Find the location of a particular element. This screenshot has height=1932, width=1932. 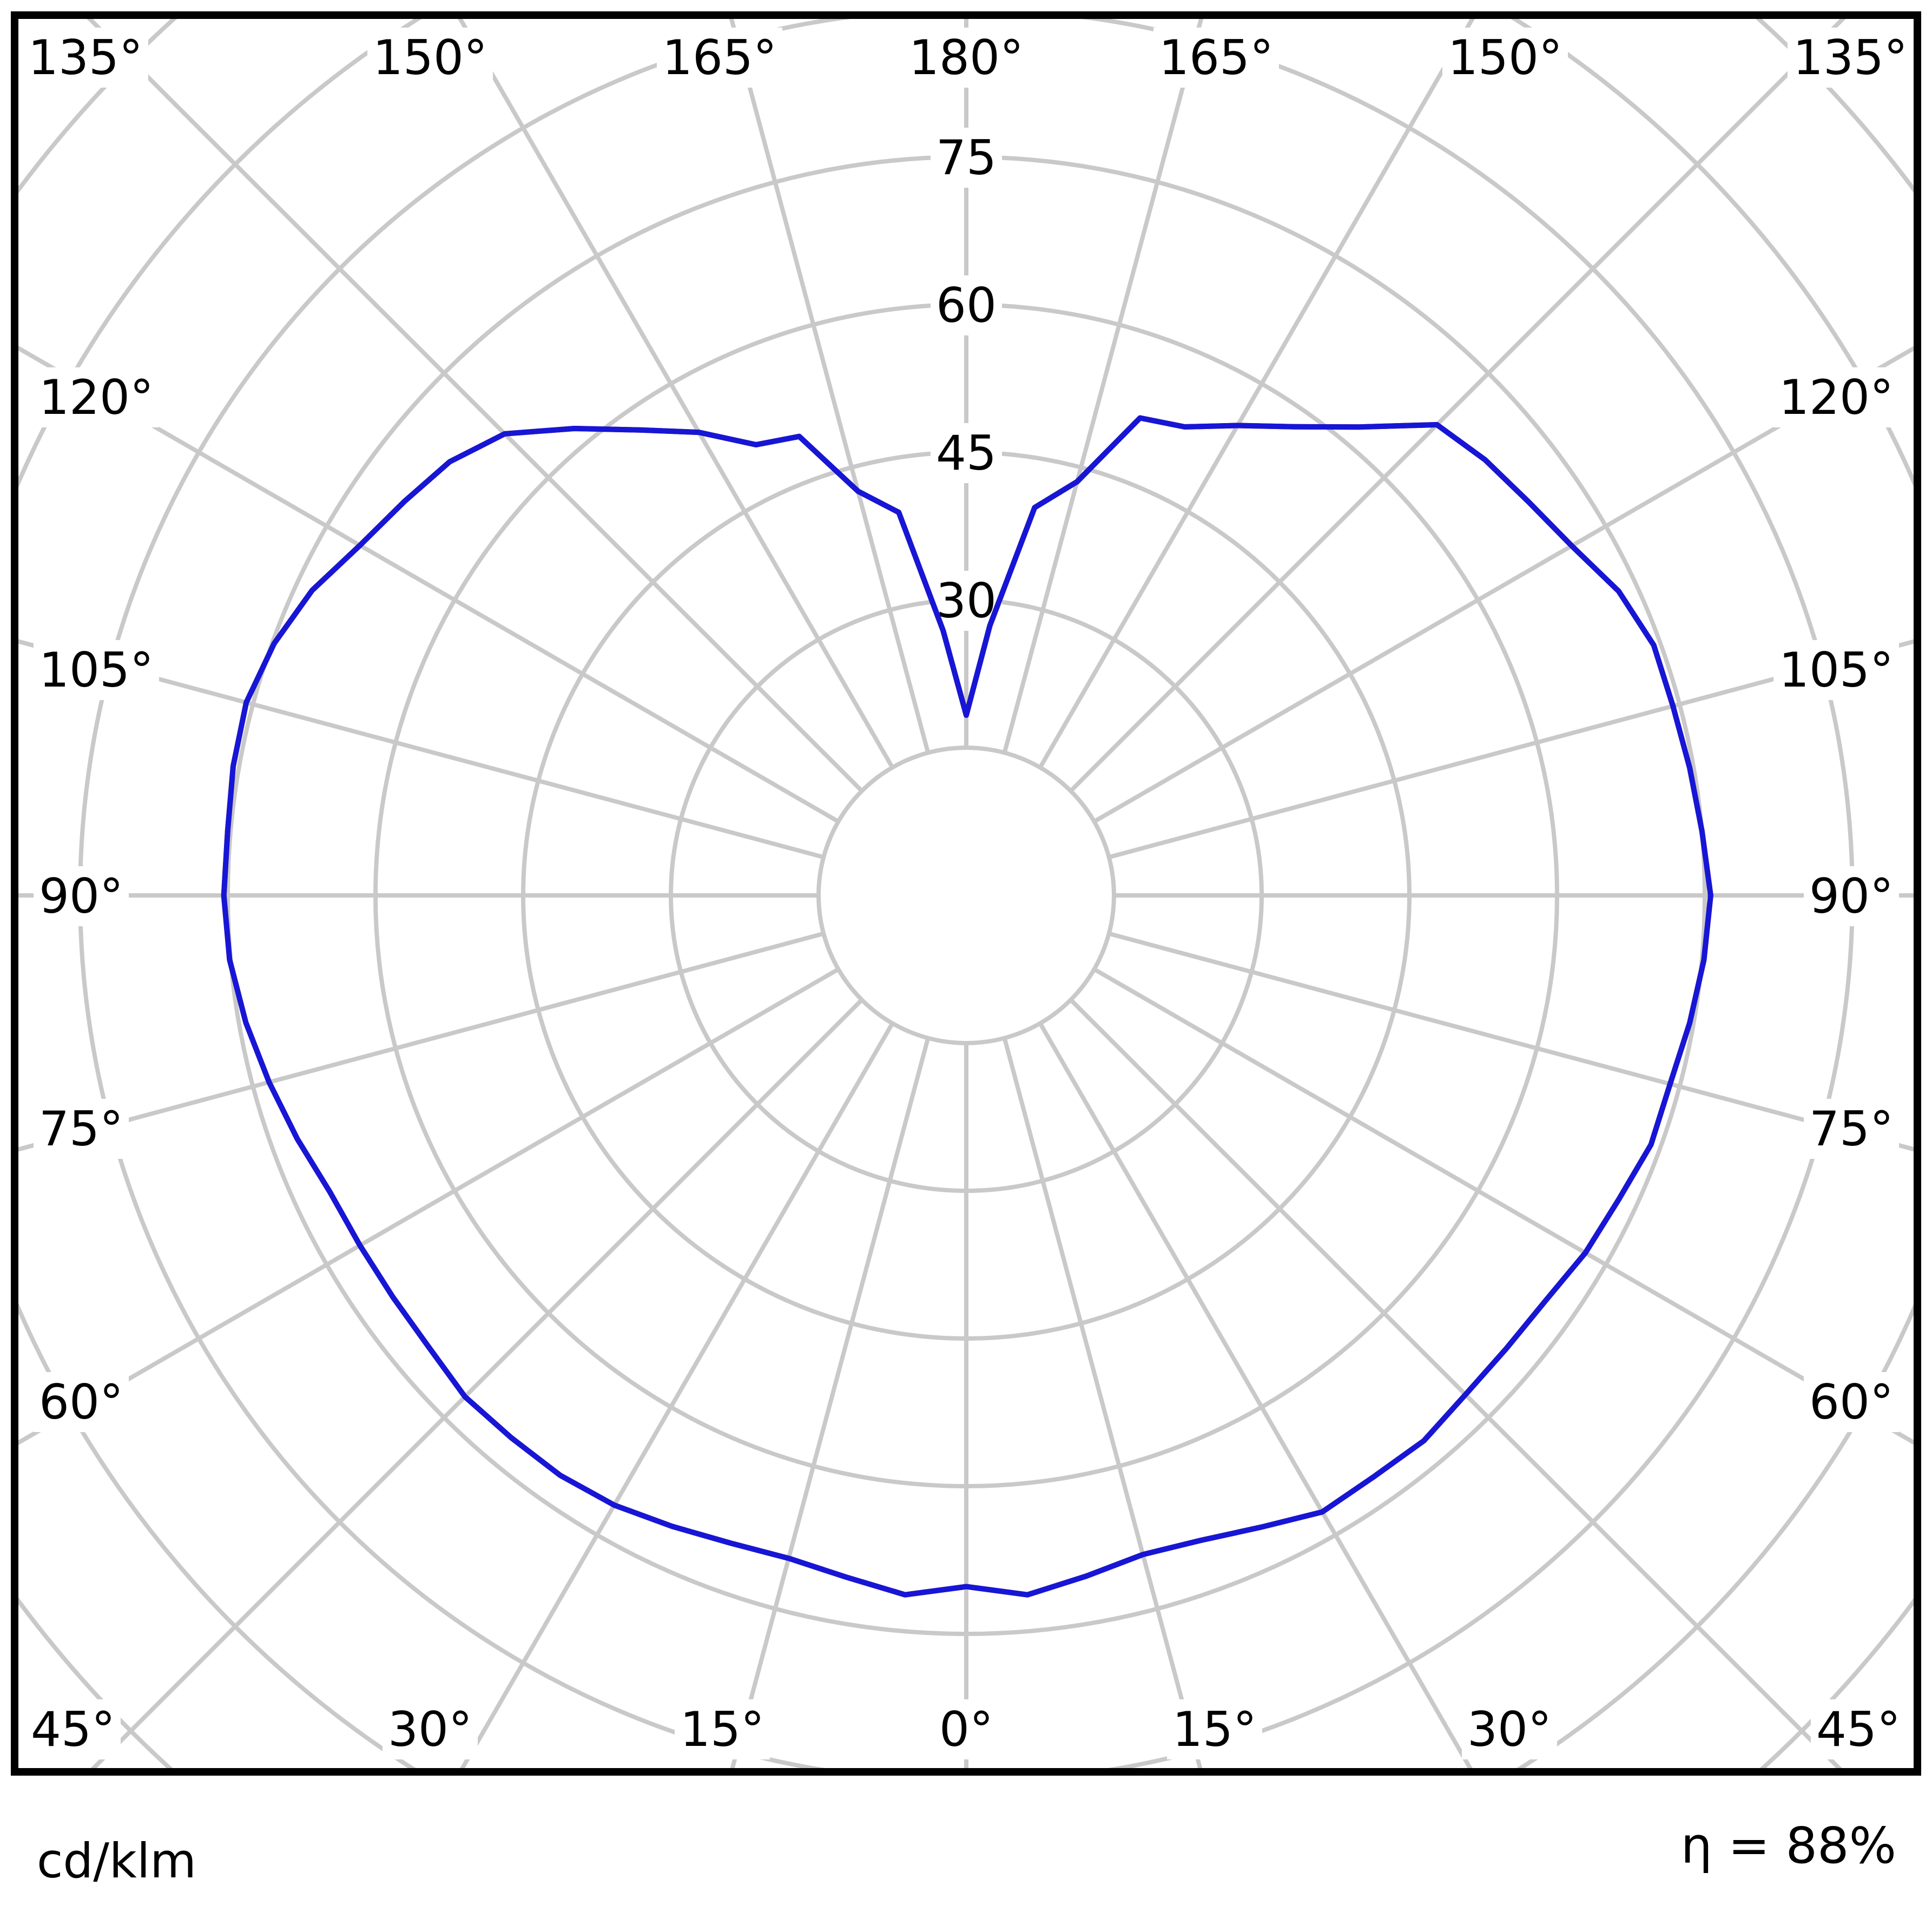

angle-label-bottom-2-group: 15° is located at coordinates (722, 1729).